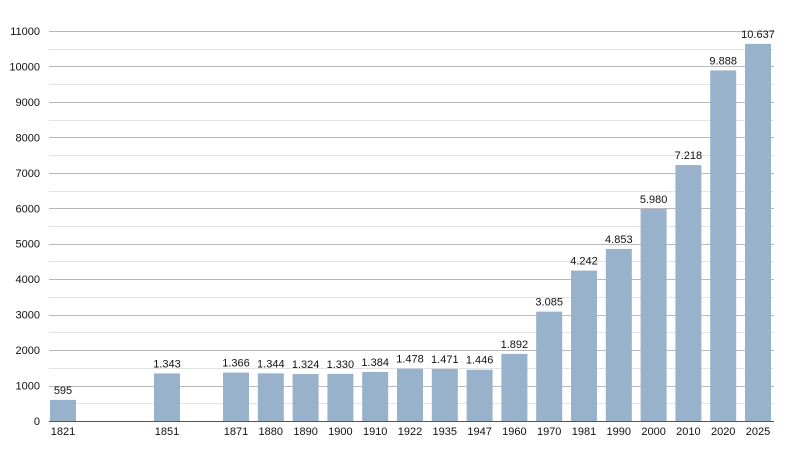 Image resolution: width=800 pixels, height=450 pixels. Describe the element at coordinates (28, 138) in the screenshot. I see `y-tick-label: 8000` at that location.